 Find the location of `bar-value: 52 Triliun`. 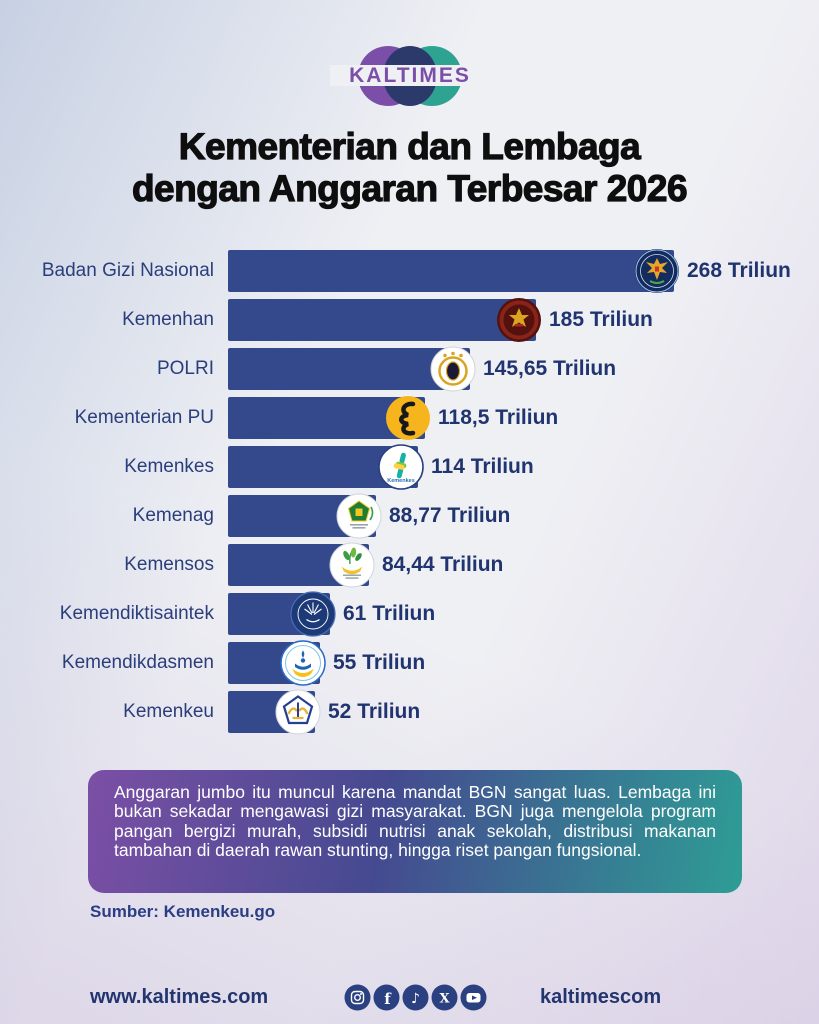

bar-value: 52 Triliun is located at coordinates (374, 711).